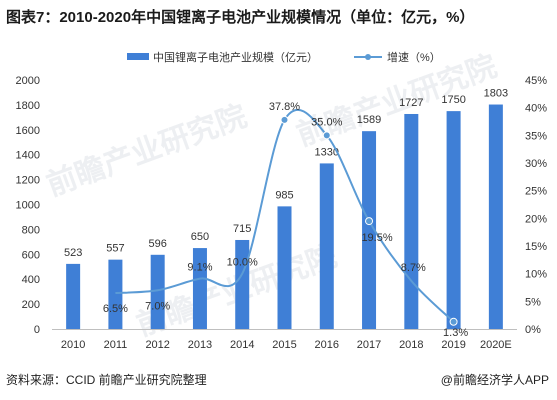  Describe the element at coordinates (284, 107) in the screenshot. I see `growth-value-label: 37.8%` at that location.